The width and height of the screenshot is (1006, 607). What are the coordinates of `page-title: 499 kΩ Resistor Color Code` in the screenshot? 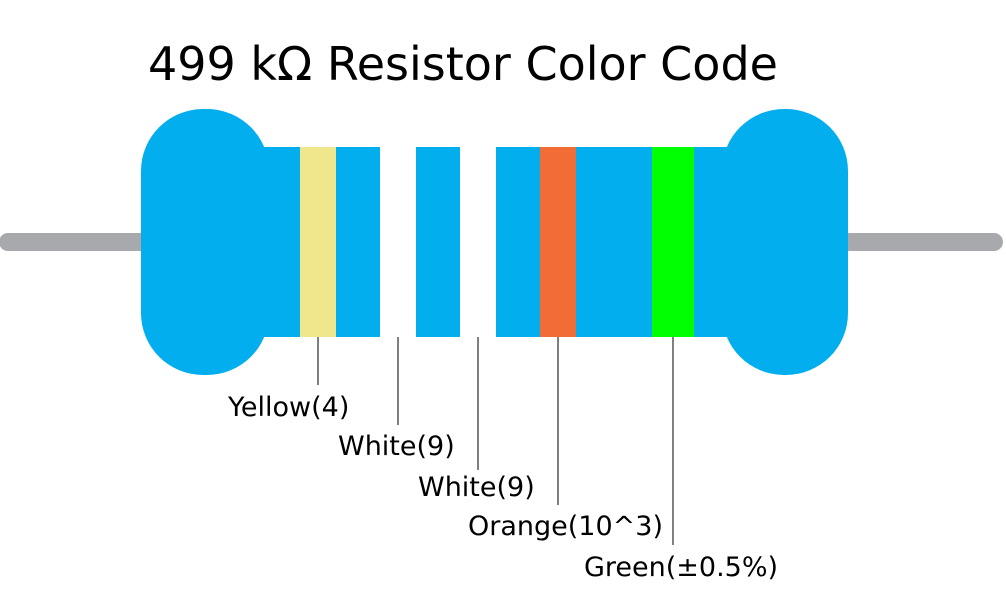 It's located at (463, 64).